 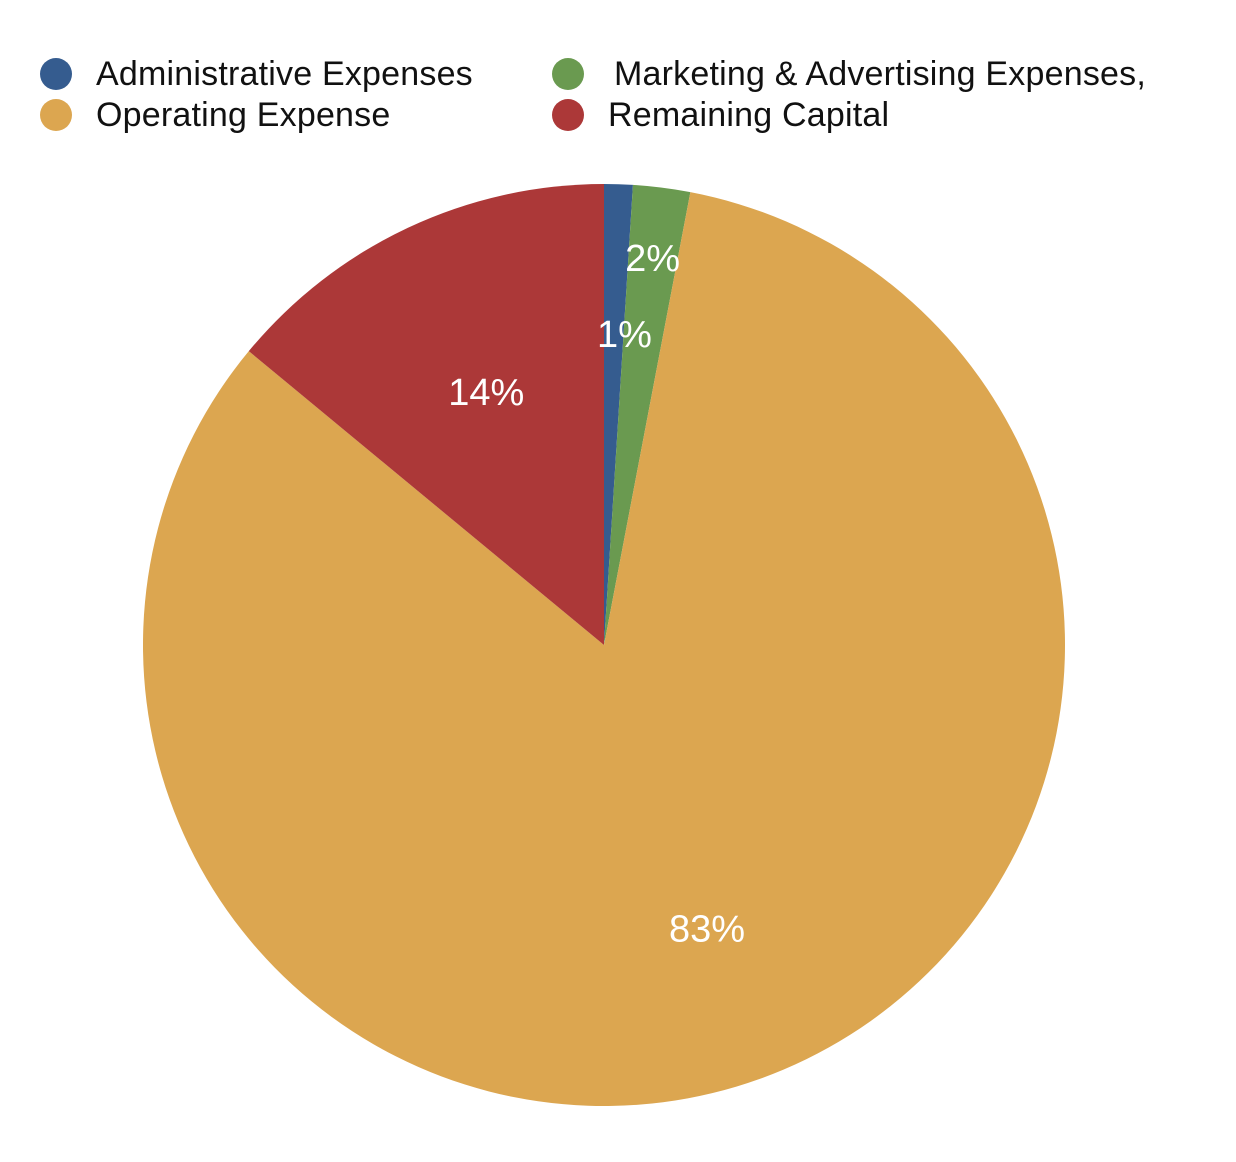 What do you see at coordinates (749, 114) in the screenshot?
I see `legend-label-remaining-capital: Remaining Capital` at bounding box center [749, 114].